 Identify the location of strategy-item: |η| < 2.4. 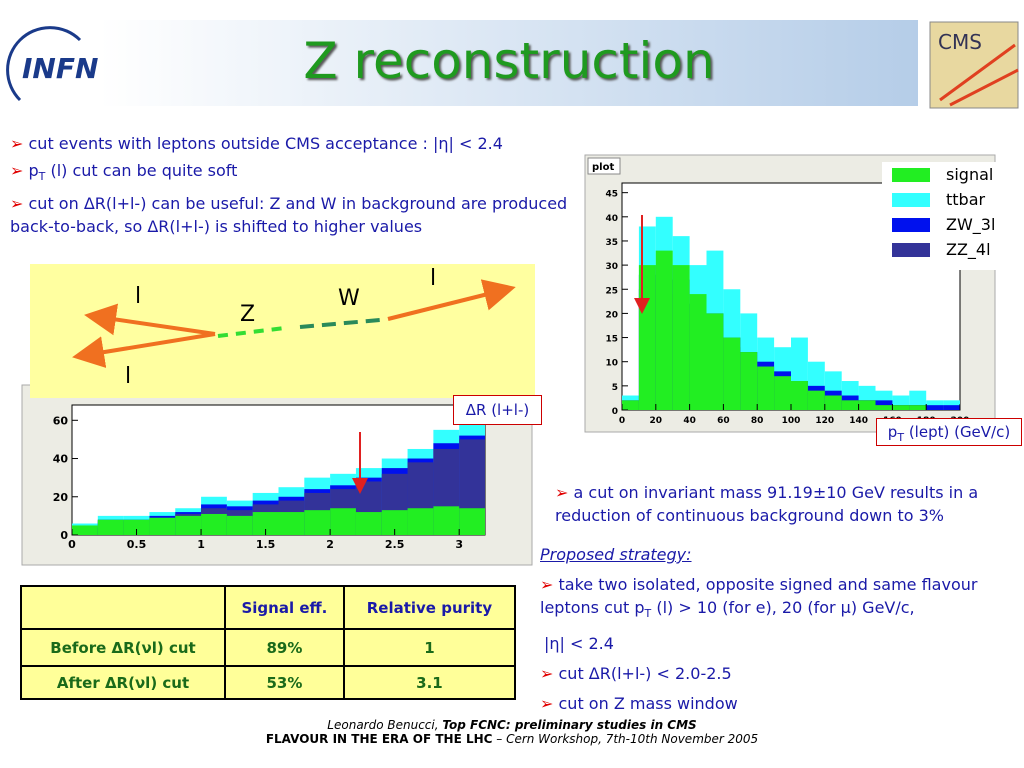
(782, 643).